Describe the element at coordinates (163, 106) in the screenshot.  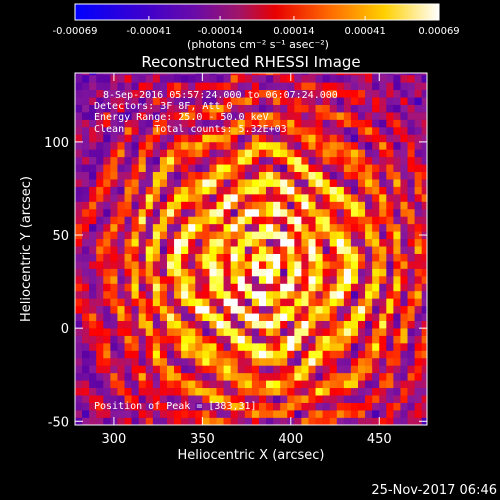
I see `annotation-detectors: Detectors: 3F 8F, Att 0` at that location.